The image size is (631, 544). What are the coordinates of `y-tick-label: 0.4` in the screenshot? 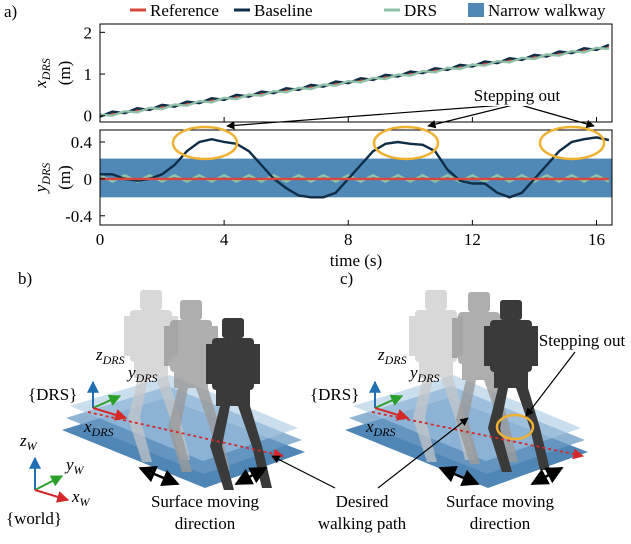 It's located at (82, 142).